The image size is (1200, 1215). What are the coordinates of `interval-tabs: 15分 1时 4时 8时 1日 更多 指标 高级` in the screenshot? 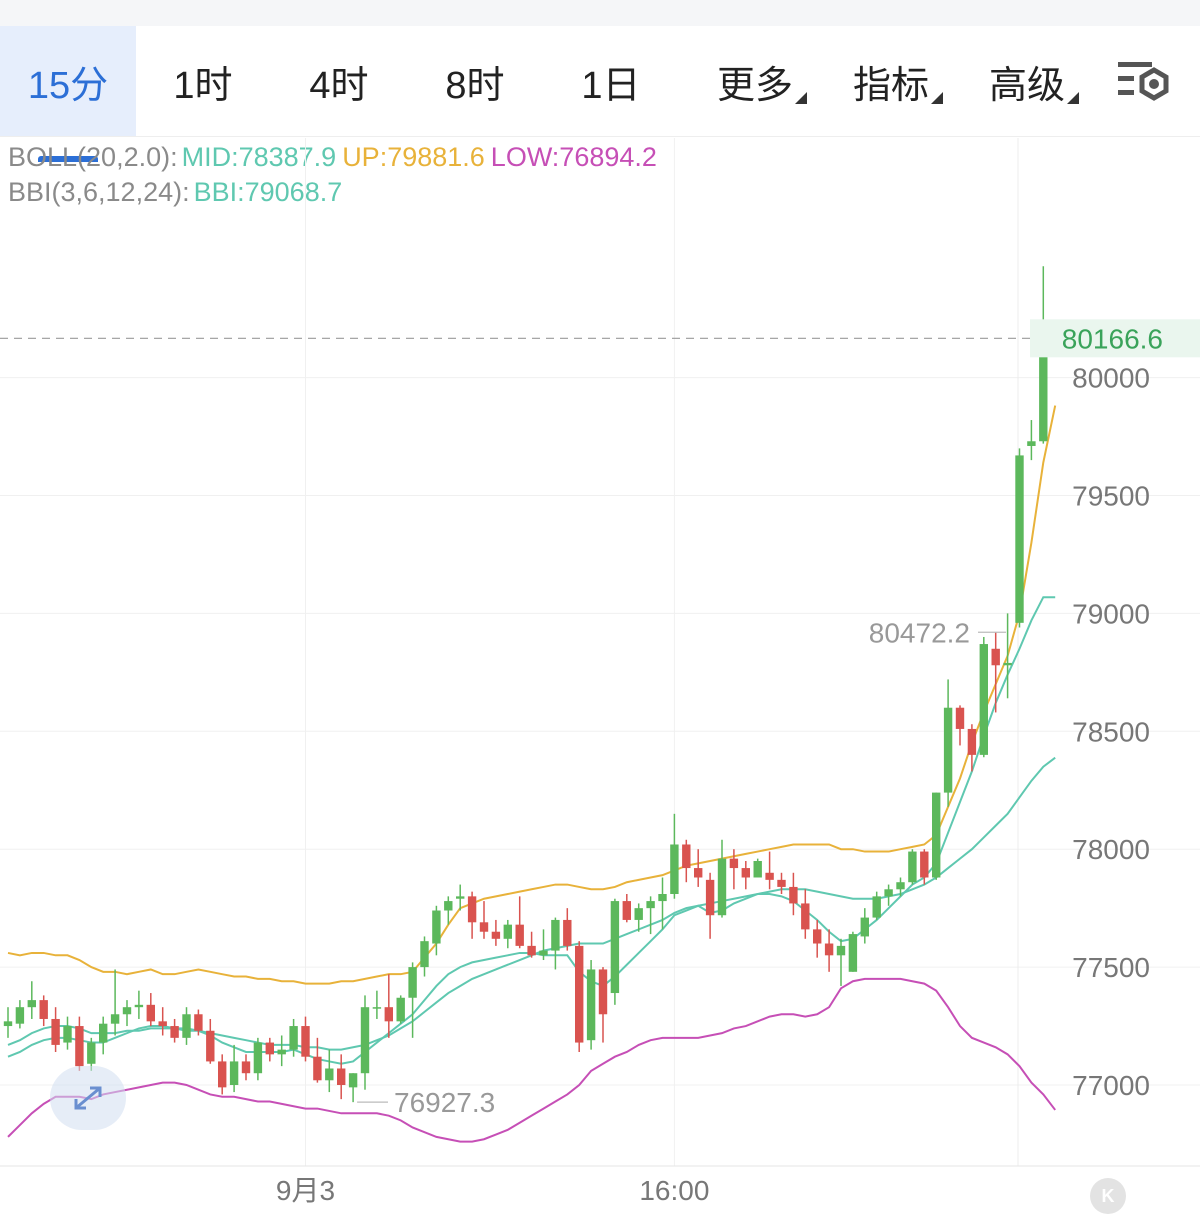 It's located at (600, 94).